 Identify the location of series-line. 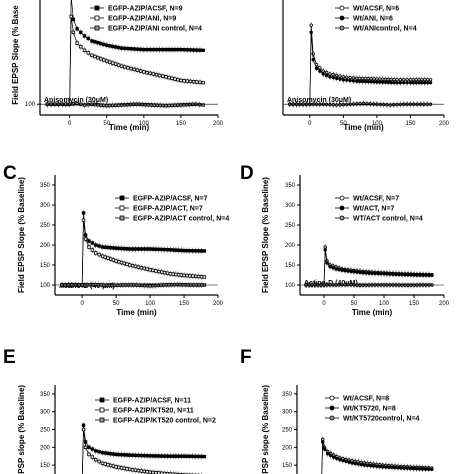
(143, 449).